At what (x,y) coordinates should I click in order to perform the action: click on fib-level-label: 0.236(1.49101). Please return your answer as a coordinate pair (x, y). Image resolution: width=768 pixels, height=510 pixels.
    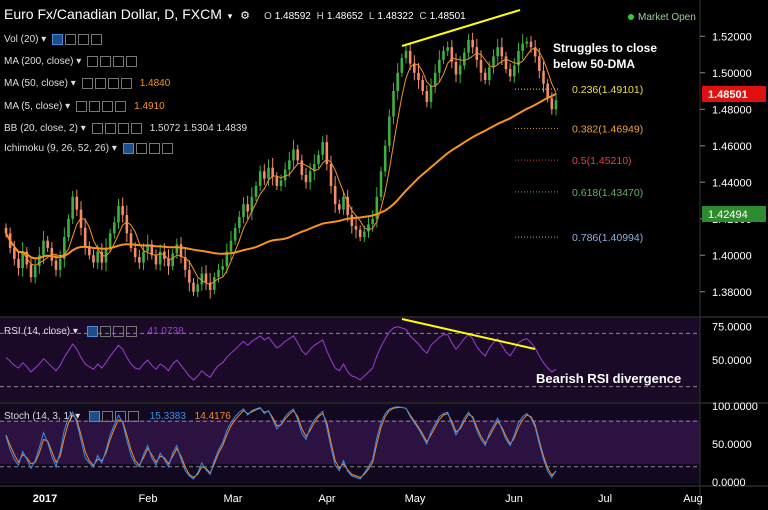
    Looking at the image, I should click on (607, 90).